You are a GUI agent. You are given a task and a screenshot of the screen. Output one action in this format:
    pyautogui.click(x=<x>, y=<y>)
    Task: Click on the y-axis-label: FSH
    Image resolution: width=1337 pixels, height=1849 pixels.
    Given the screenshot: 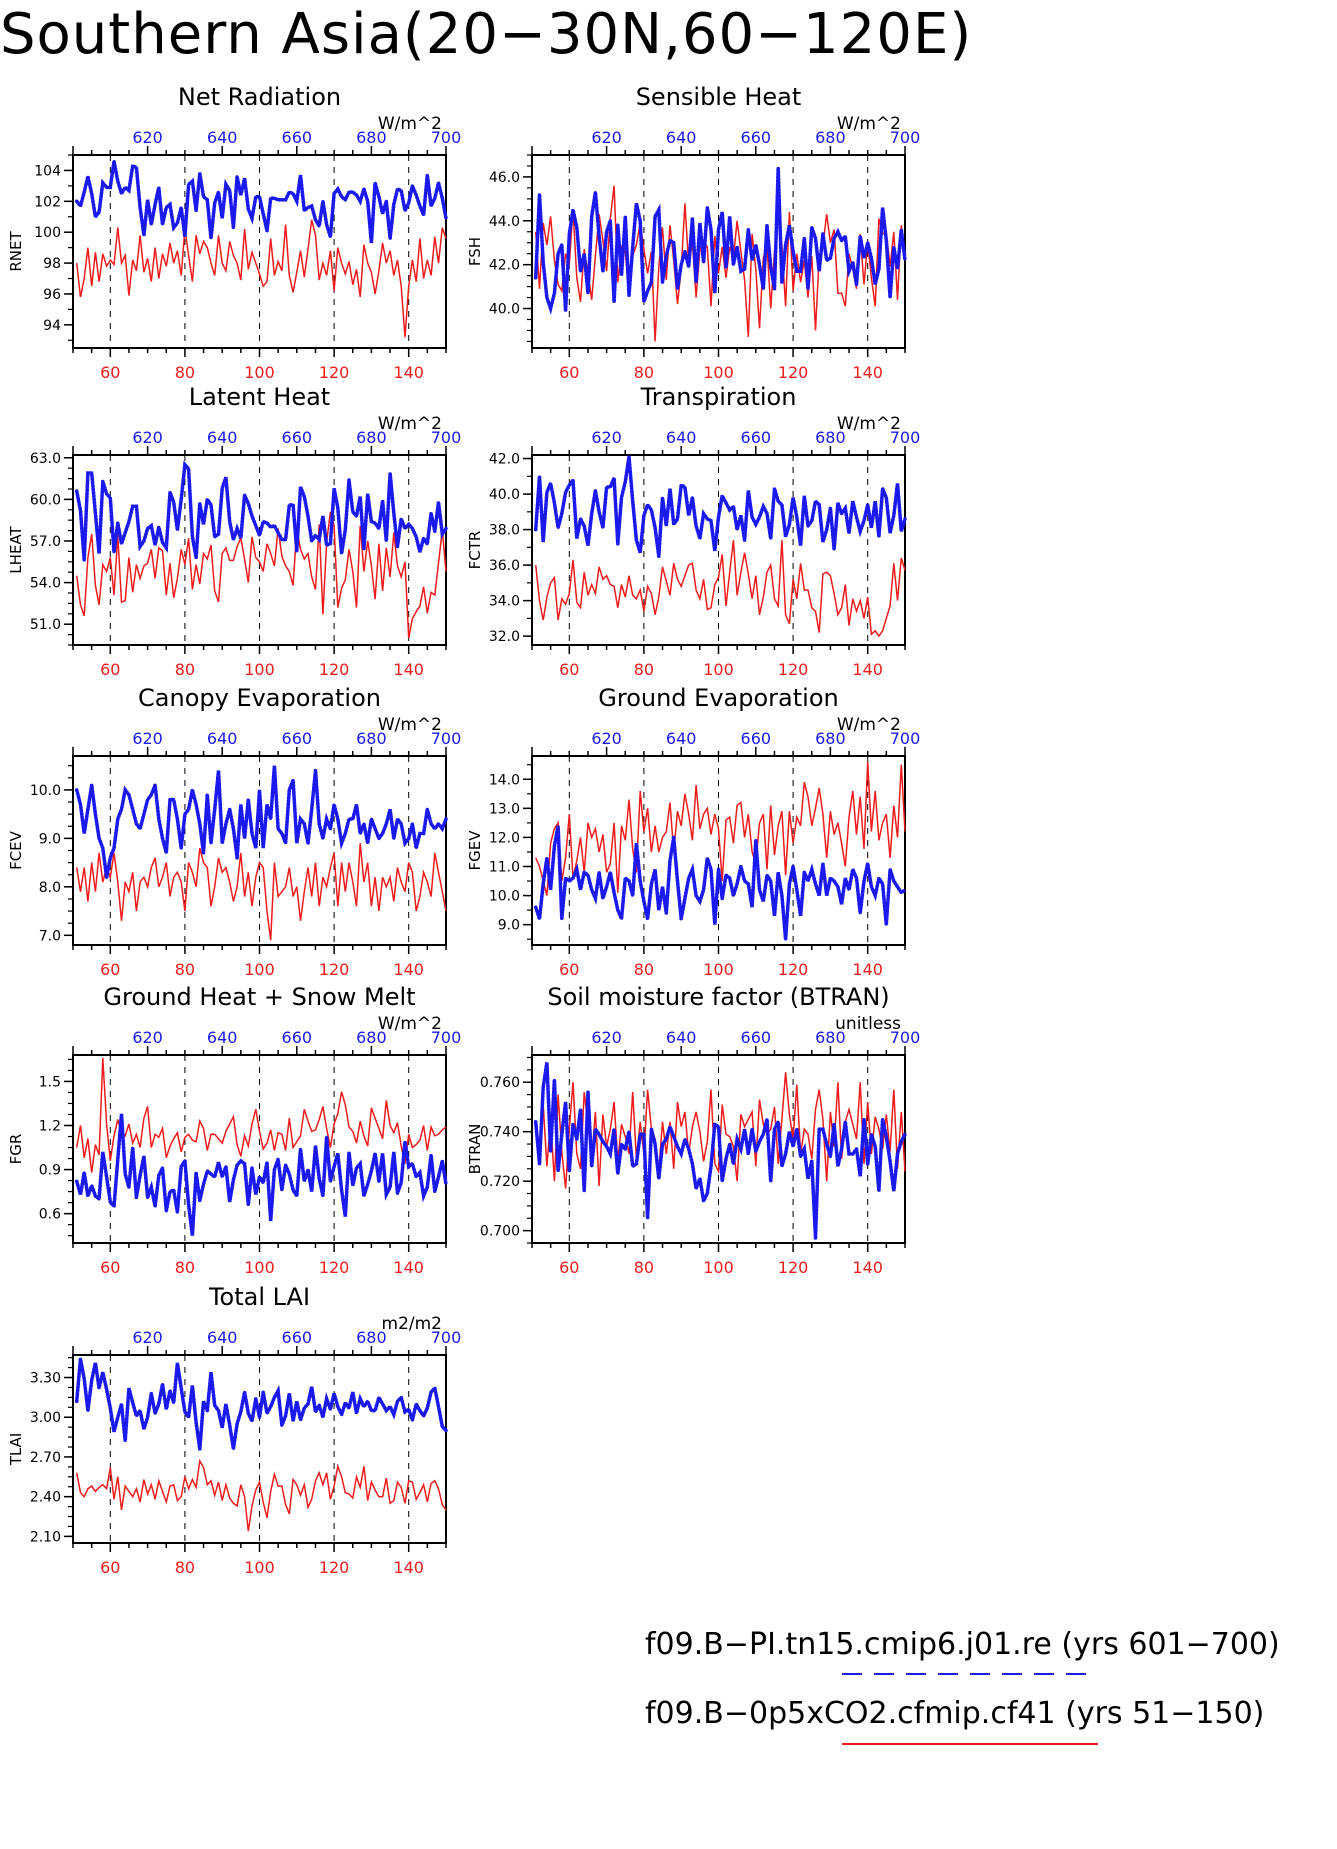 What is the action you would take?
    pyautogui.click(x=475, y=251)
    